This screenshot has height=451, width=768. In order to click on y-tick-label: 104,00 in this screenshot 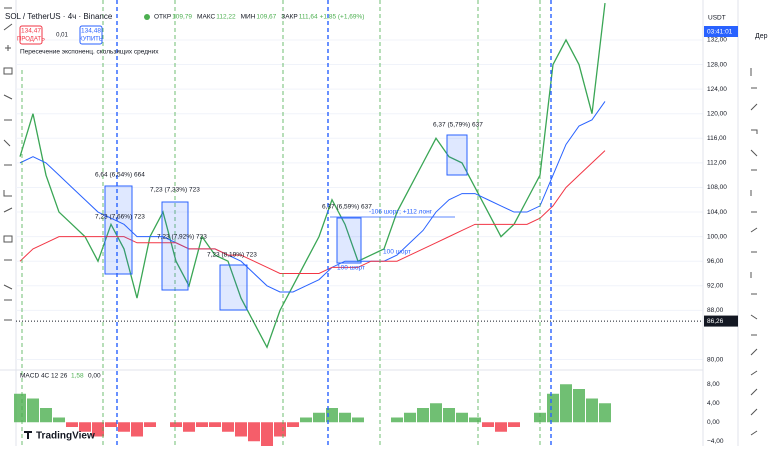, I will do `click(717, 212)`.